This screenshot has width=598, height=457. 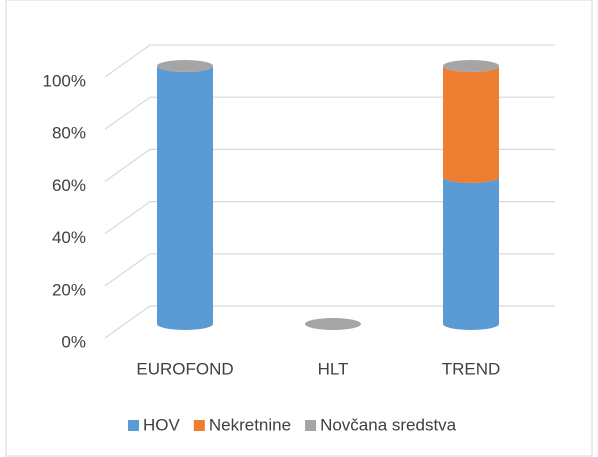 I want to click on y-tick-label: 60%, so click(x=69, y=185).